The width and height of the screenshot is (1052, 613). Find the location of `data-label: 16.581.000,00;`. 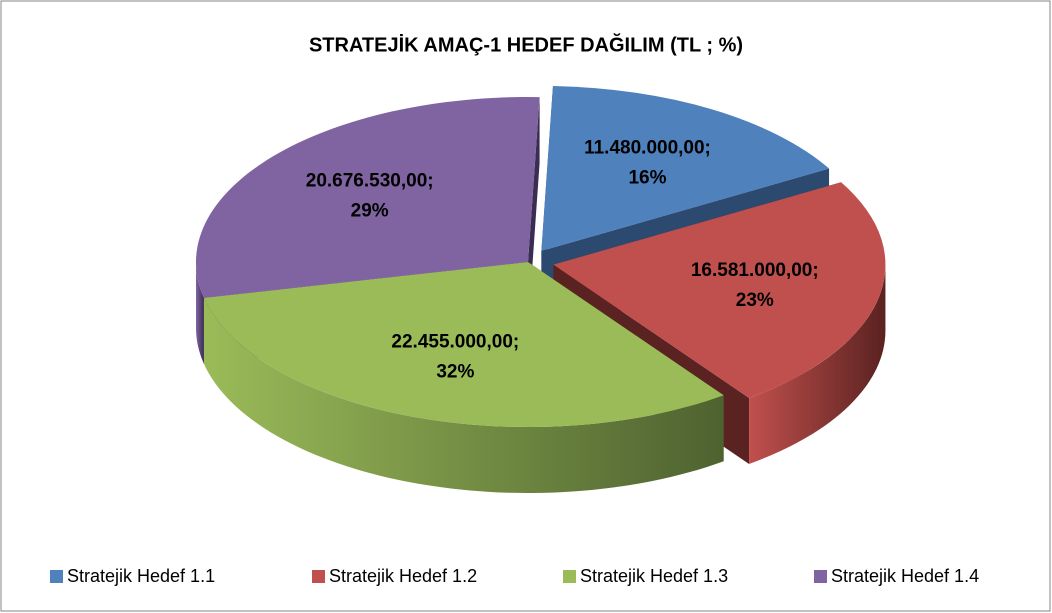

data-label: 16.581.000,00; is located at coordinates (755, 270).